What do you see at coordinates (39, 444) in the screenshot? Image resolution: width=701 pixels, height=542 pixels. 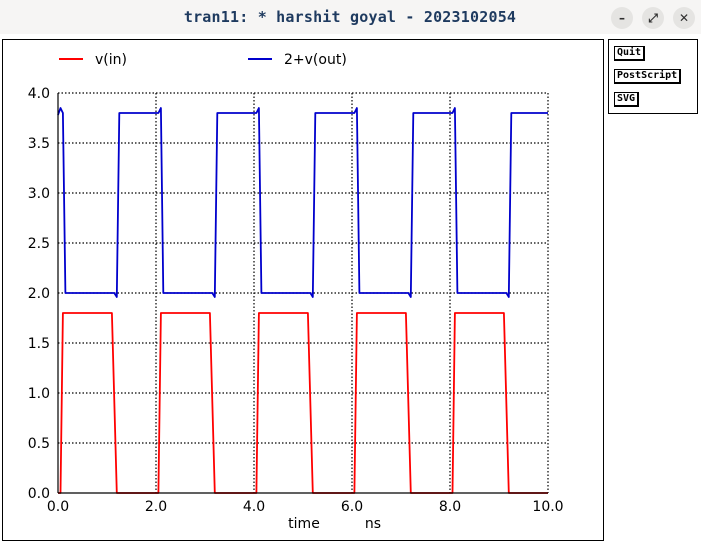 I see `y-tick-label: 0.5` at bounding box center [39, 444].